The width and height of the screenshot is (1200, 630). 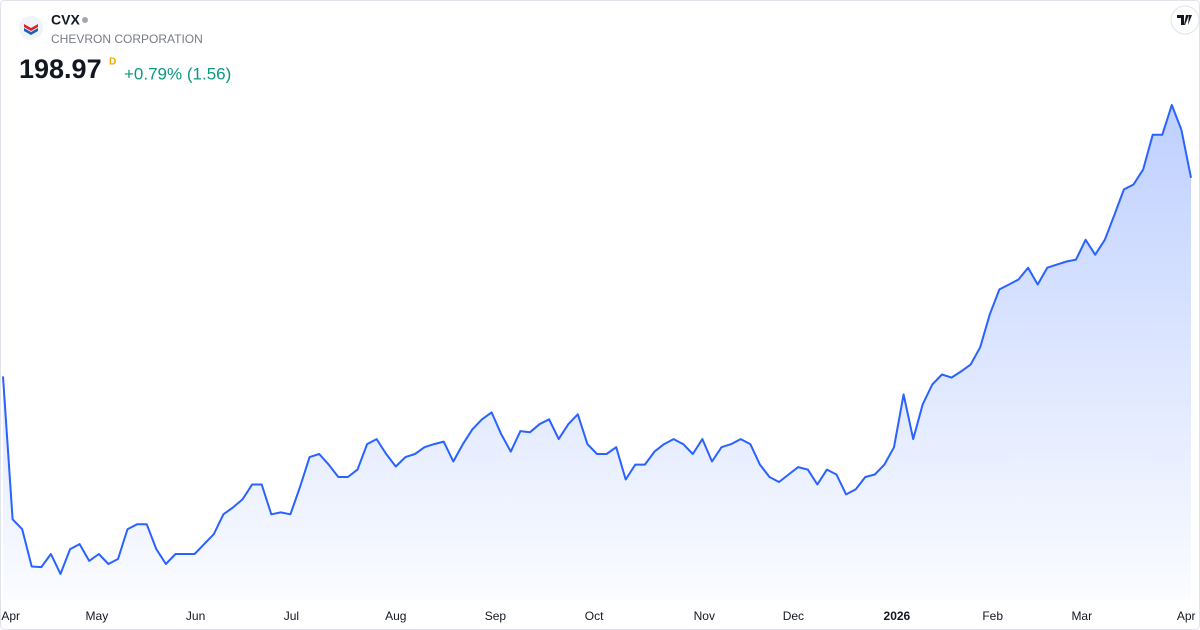 What do you see at coordinates (60, 69) in the screenshot?
I see `price: 198.97` at bounding box center [60, 69].